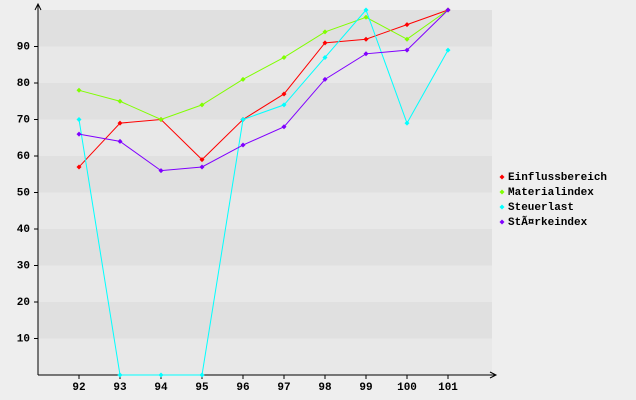 This screenshot has height=400, width=636. Describe the element at coordinates (365, 388) in the screenshot. I see `x-tick-label: 99` at that location.